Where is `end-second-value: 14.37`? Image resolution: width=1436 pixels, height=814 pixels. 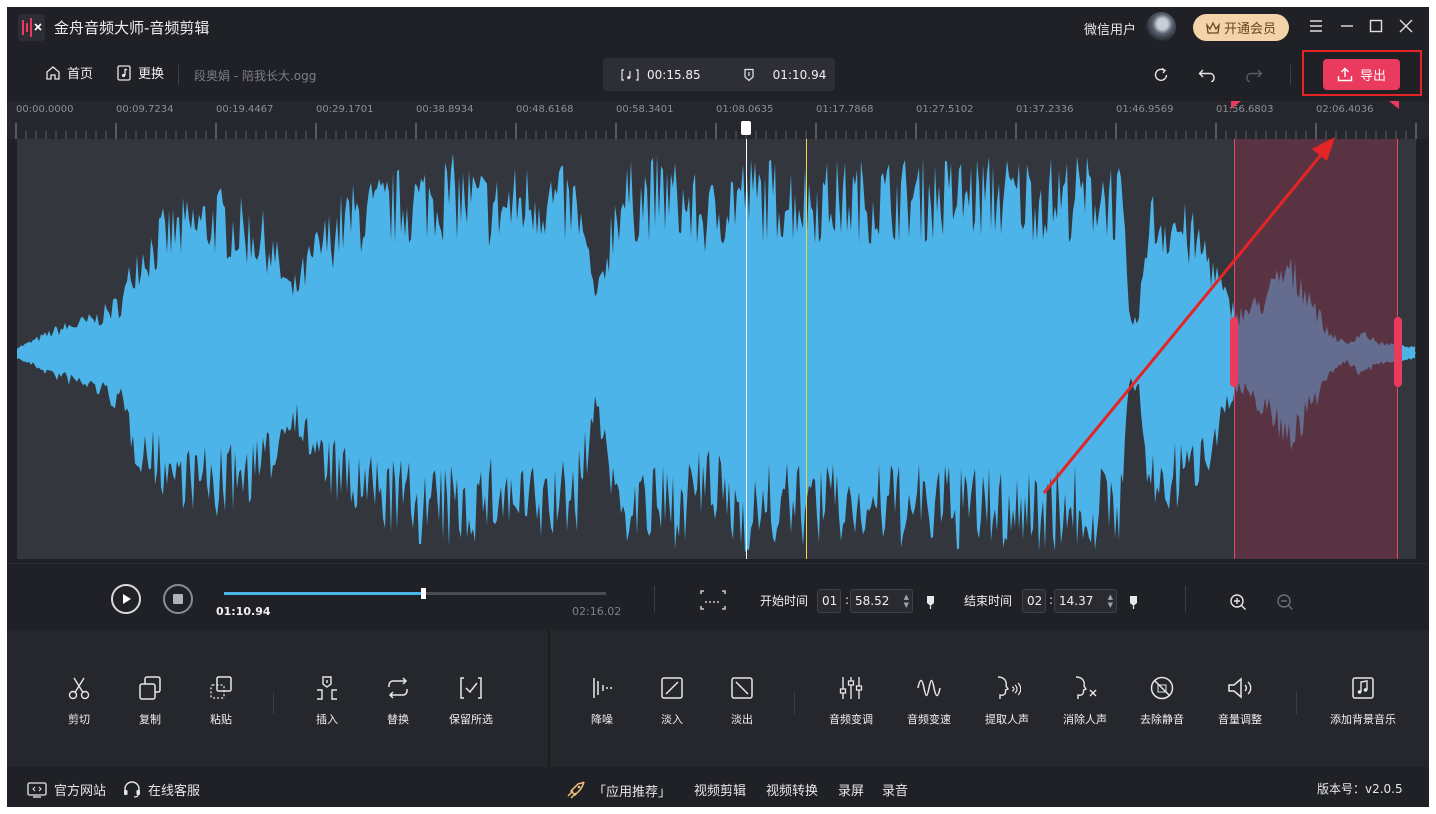
end-second-value: 14.37 is located at coordinates (1076, 601).